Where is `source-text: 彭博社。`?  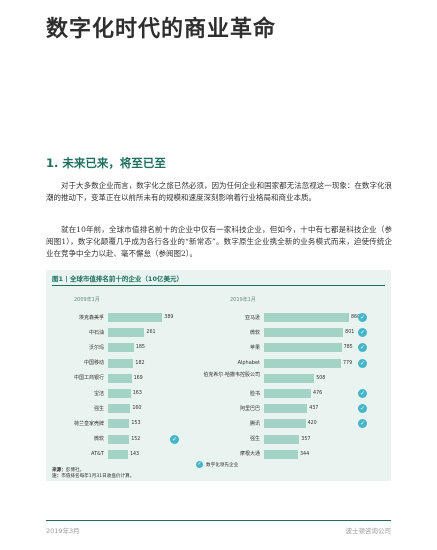
source-text: 彭博社。 is located at coordinates (75, 470).